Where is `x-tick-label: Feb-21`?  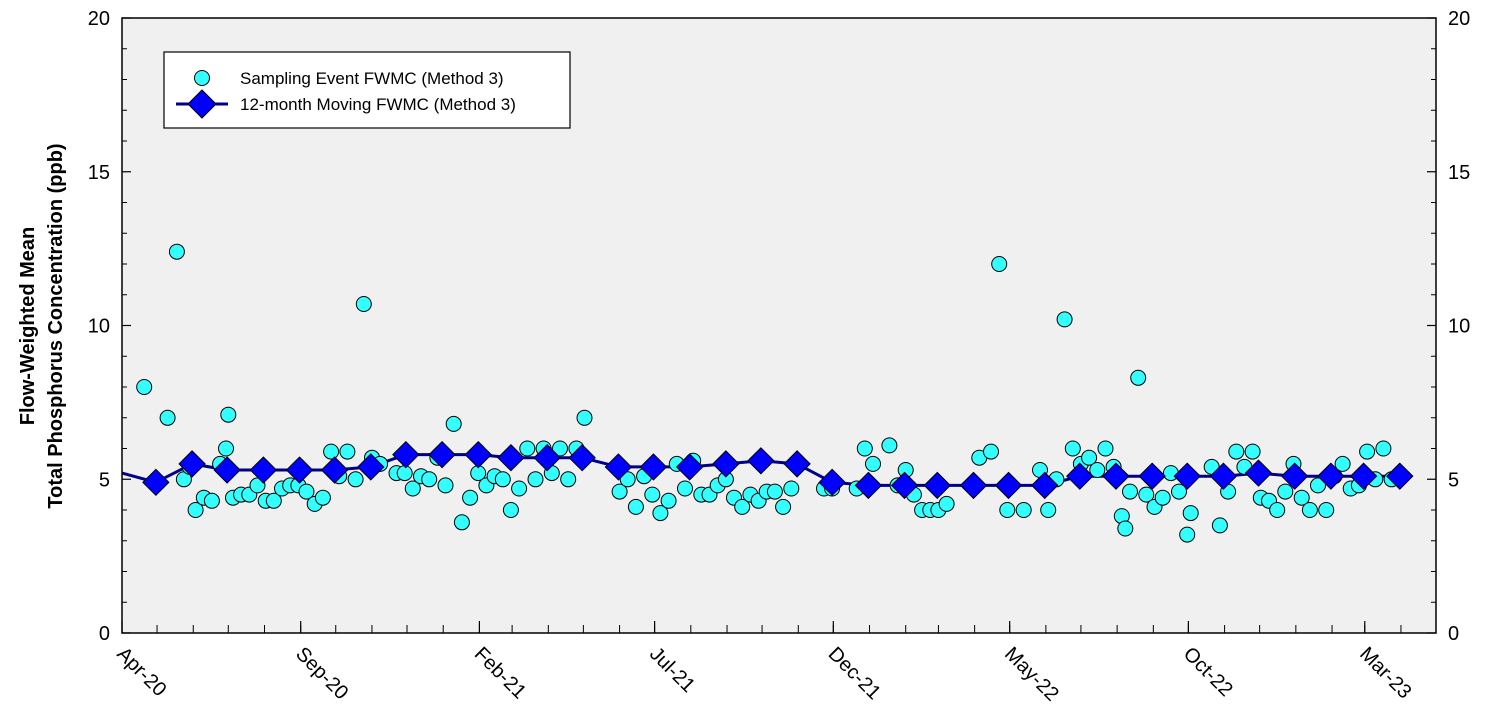 x-tick-label: Feb-21 is located at coordinates (500, 673).